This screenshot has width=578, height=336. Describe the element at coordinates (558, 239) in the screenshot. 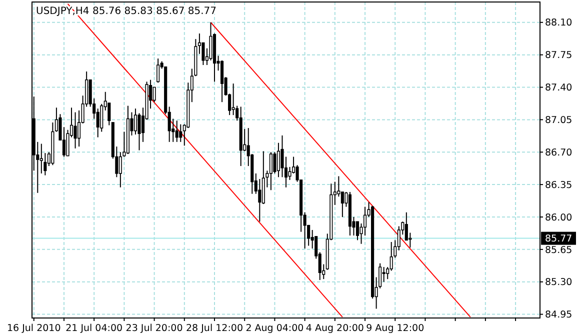

I see `ref-line-label: 85.77` at that location.